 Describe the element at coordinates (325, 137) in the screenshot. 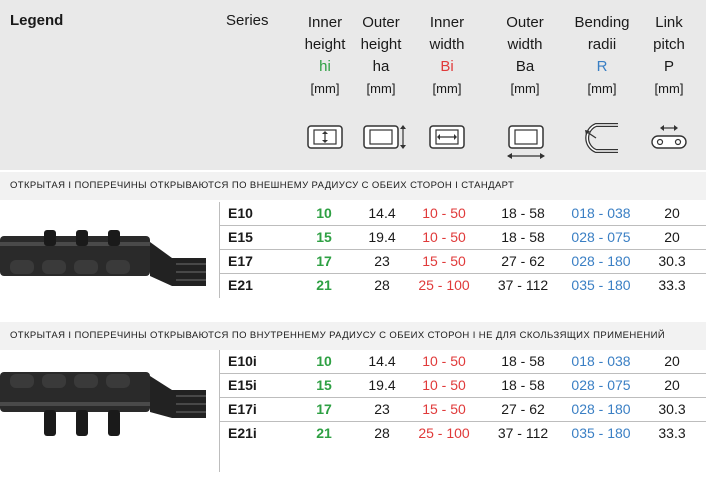

I see `inner-height-icon` at that location.